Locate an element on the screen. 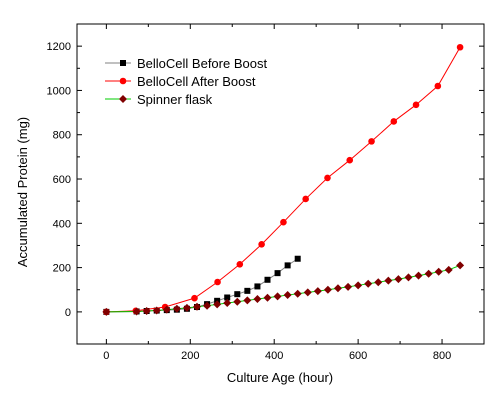 The width and height of the screenshot is (500, 400). y-tick-label: 600 is located at coordinates (62, 180).